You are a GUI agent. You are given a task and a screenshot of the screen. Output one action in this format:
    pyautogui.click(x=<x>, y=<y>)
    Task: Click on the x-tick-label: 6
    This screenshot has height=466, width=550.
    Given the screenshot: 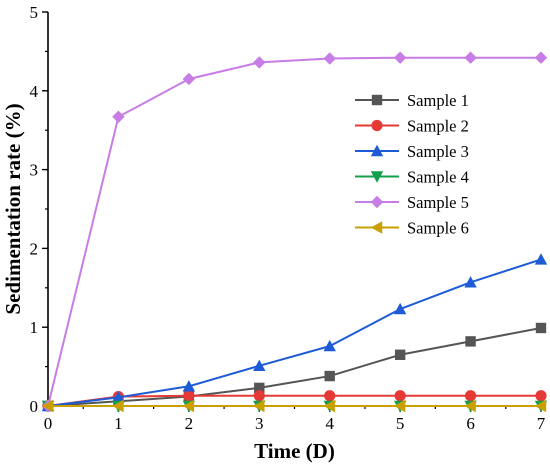 What is the action you would take?
    pyautogui.click(x=470, y=423)
    